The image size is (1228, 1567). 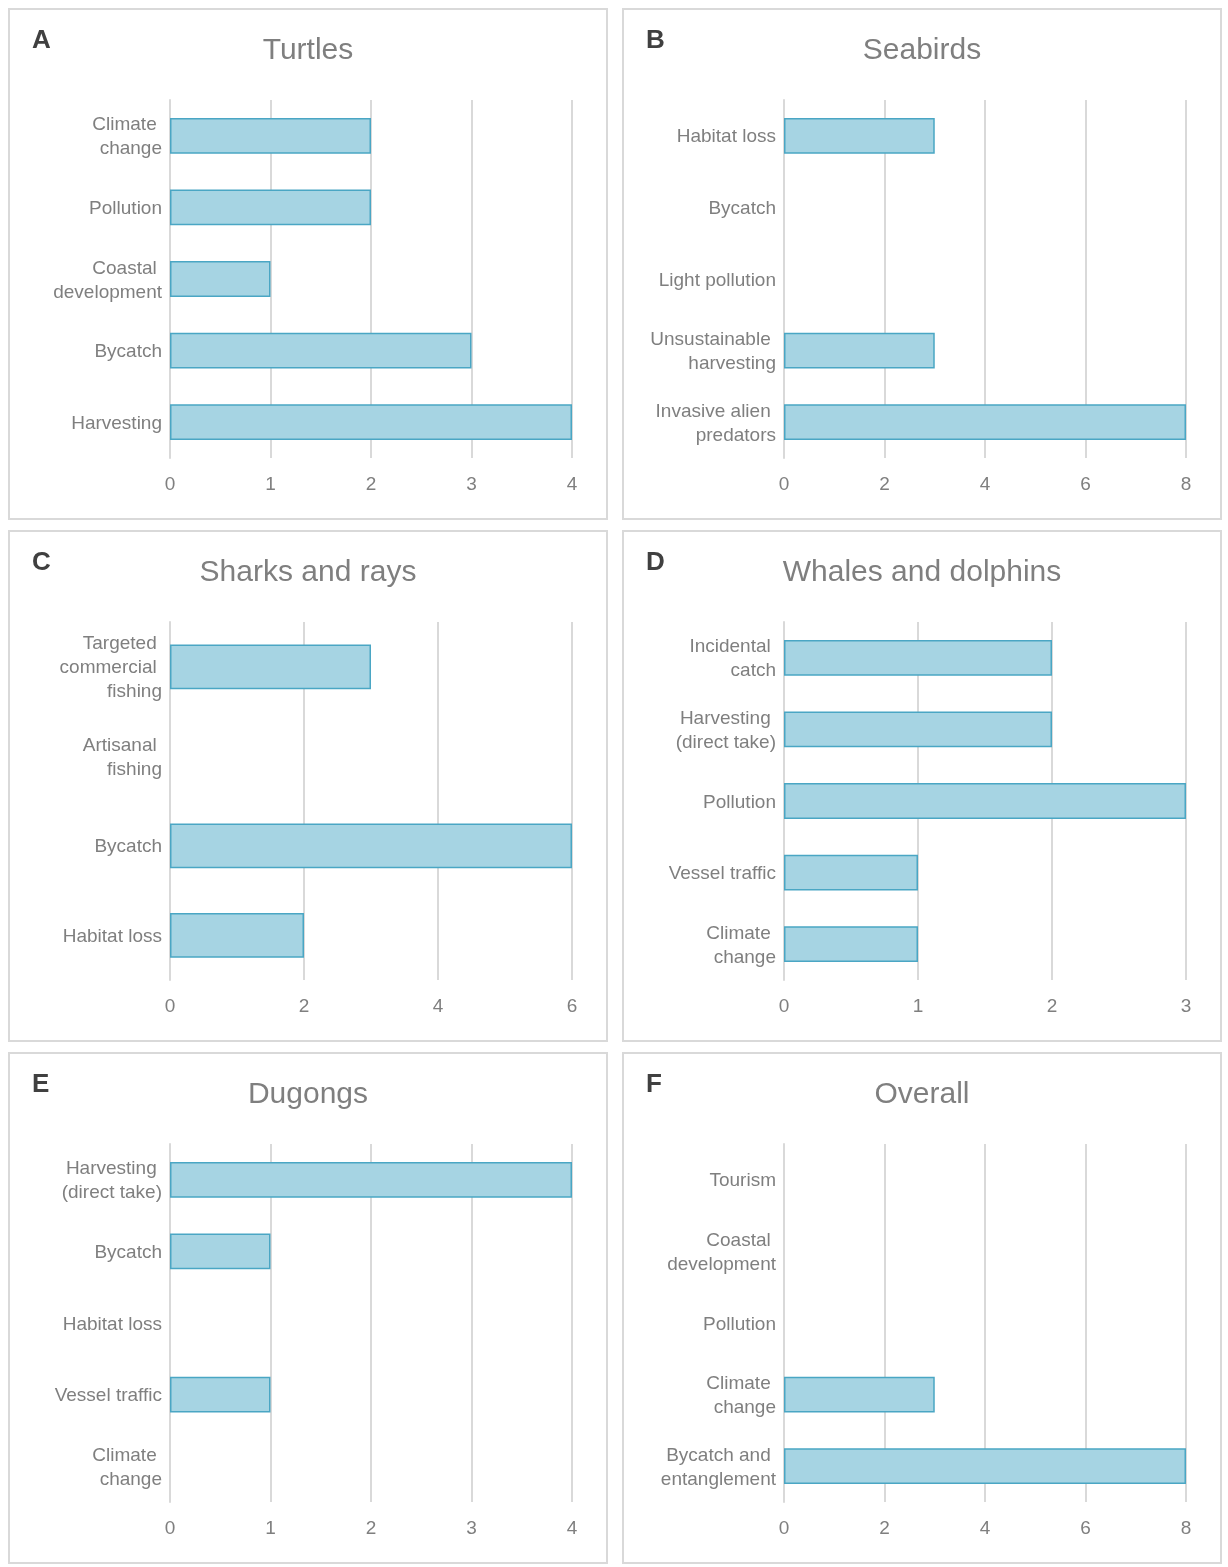 I want to click on chart-title: Seabirds, so click(x=922, y=48).